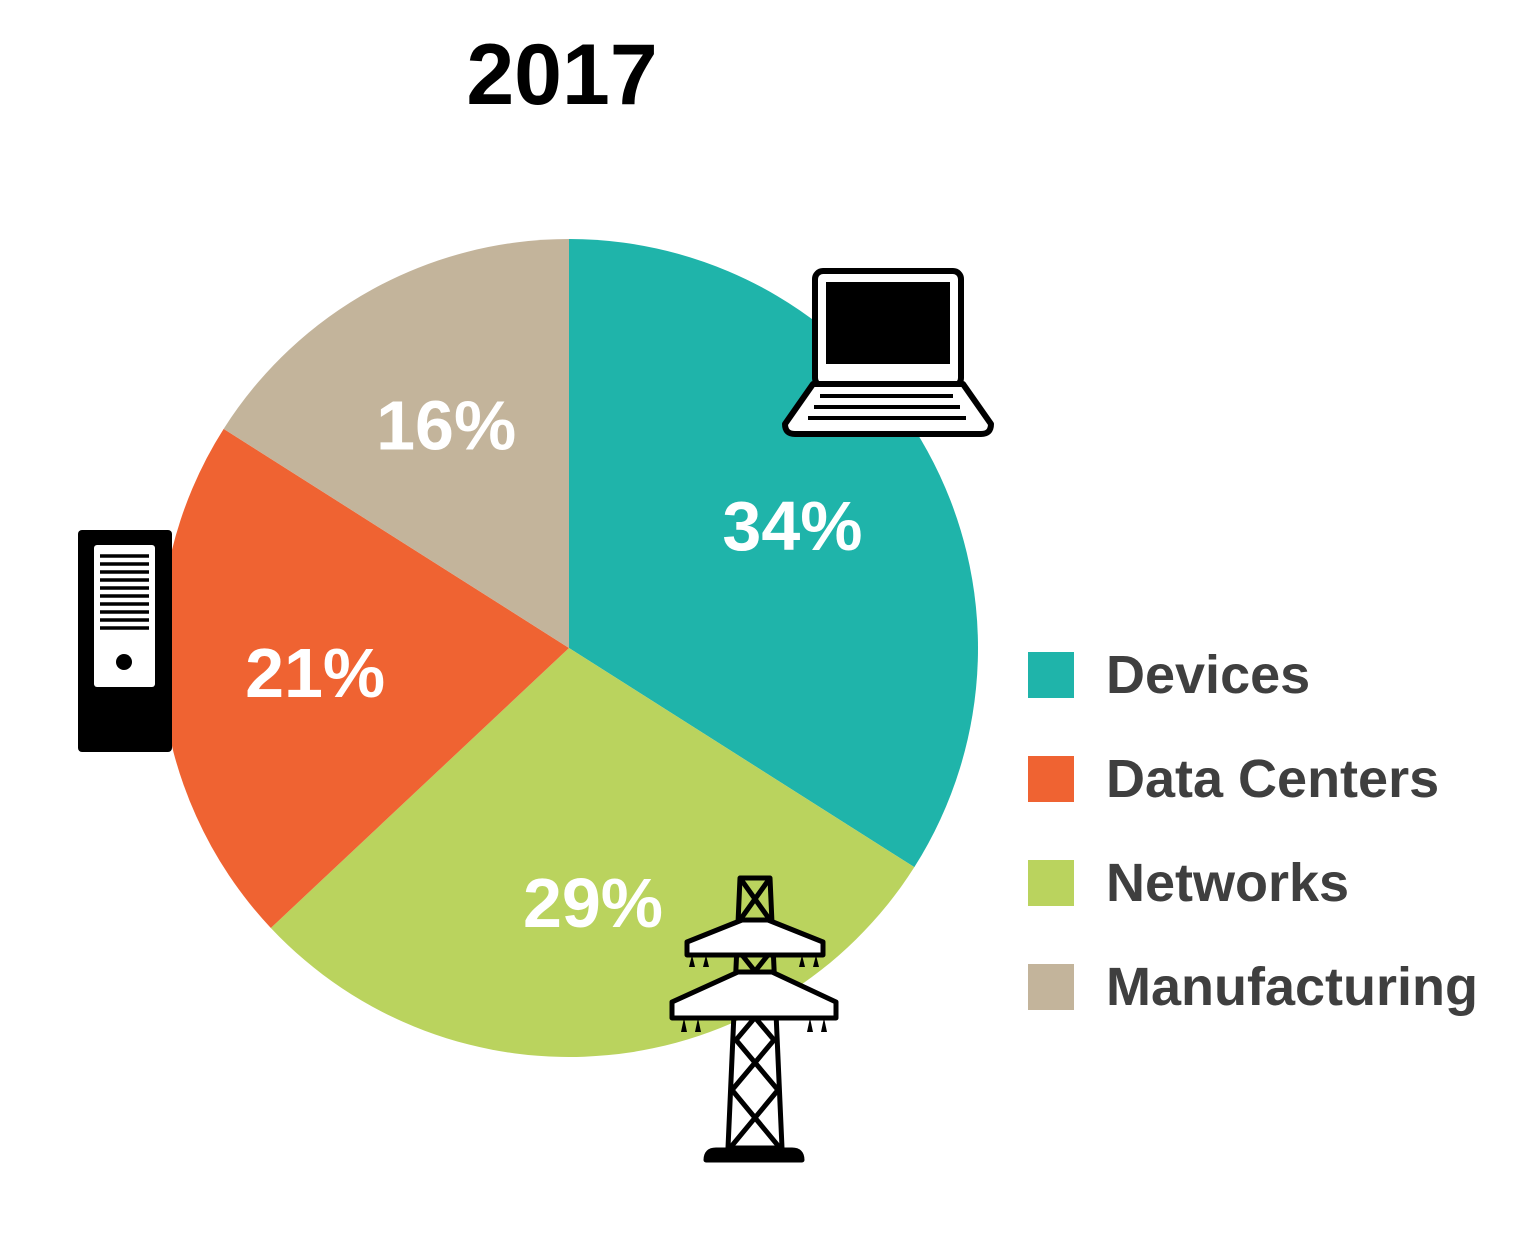 This screenshot has width=1536, height=1240. What do you see at coordinates (1208, 675) in the screenshot?
I see `legend-label: Devices` at bounding box center [1208, 675].